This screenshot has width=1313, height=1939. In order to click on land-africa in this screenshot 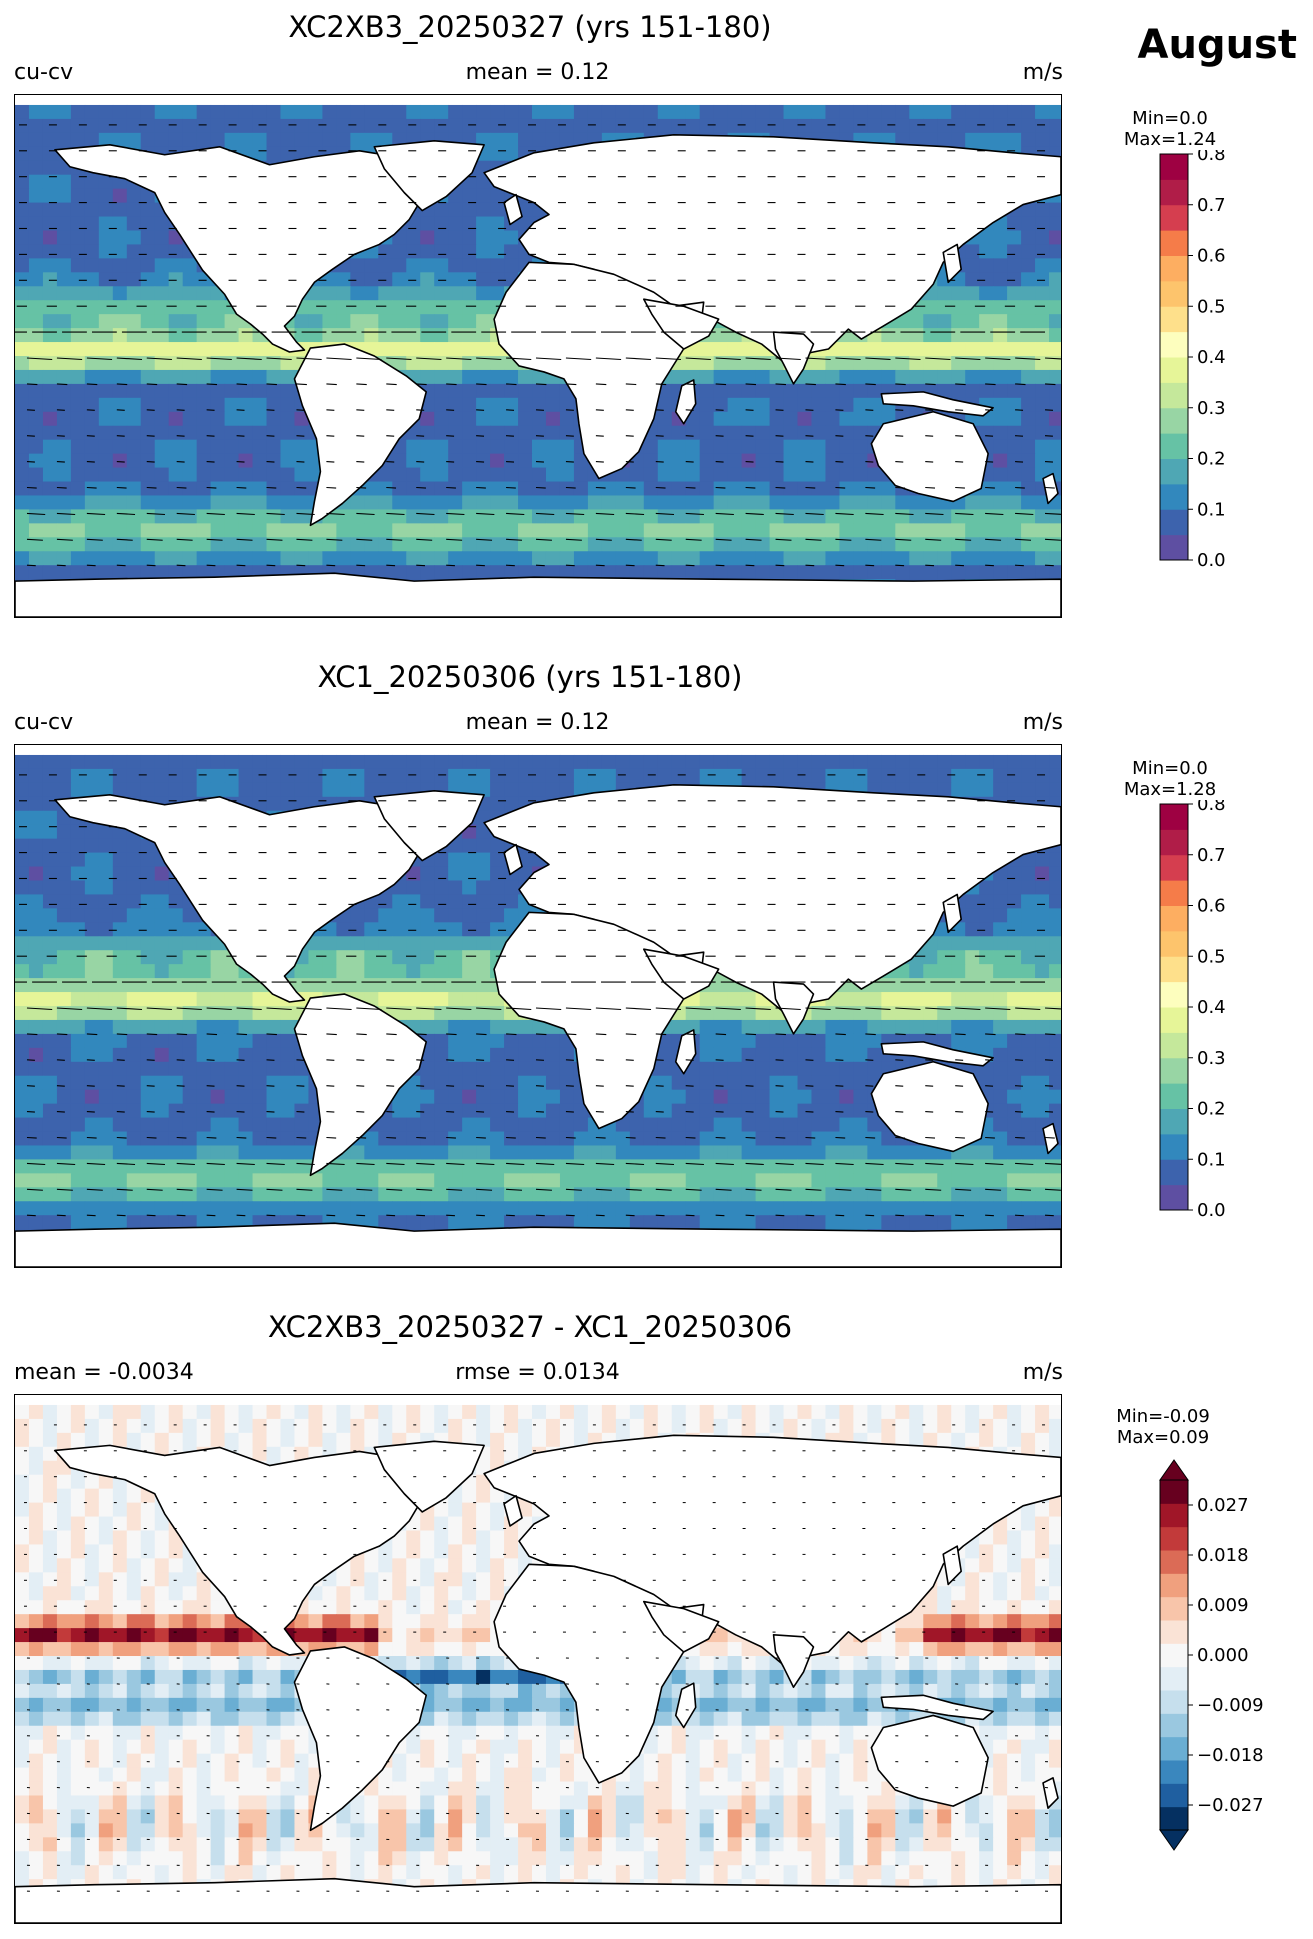, I will do `click(599, 1673)`.